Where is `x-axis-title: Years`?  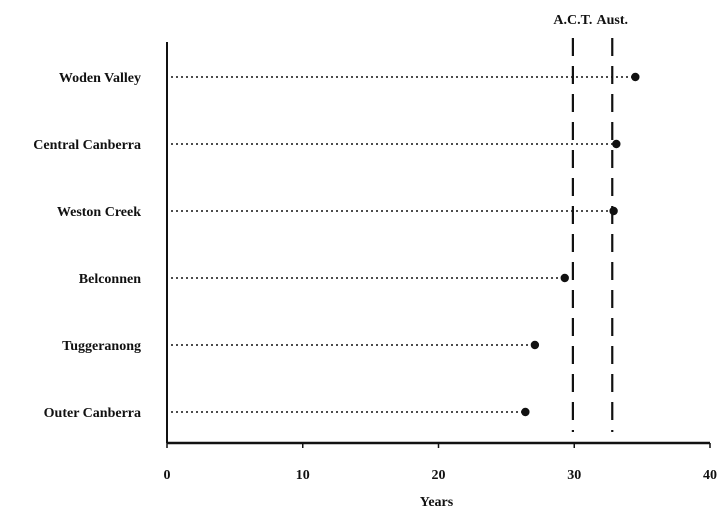 x-axis-title: Years is located at coordinates (437, 502).